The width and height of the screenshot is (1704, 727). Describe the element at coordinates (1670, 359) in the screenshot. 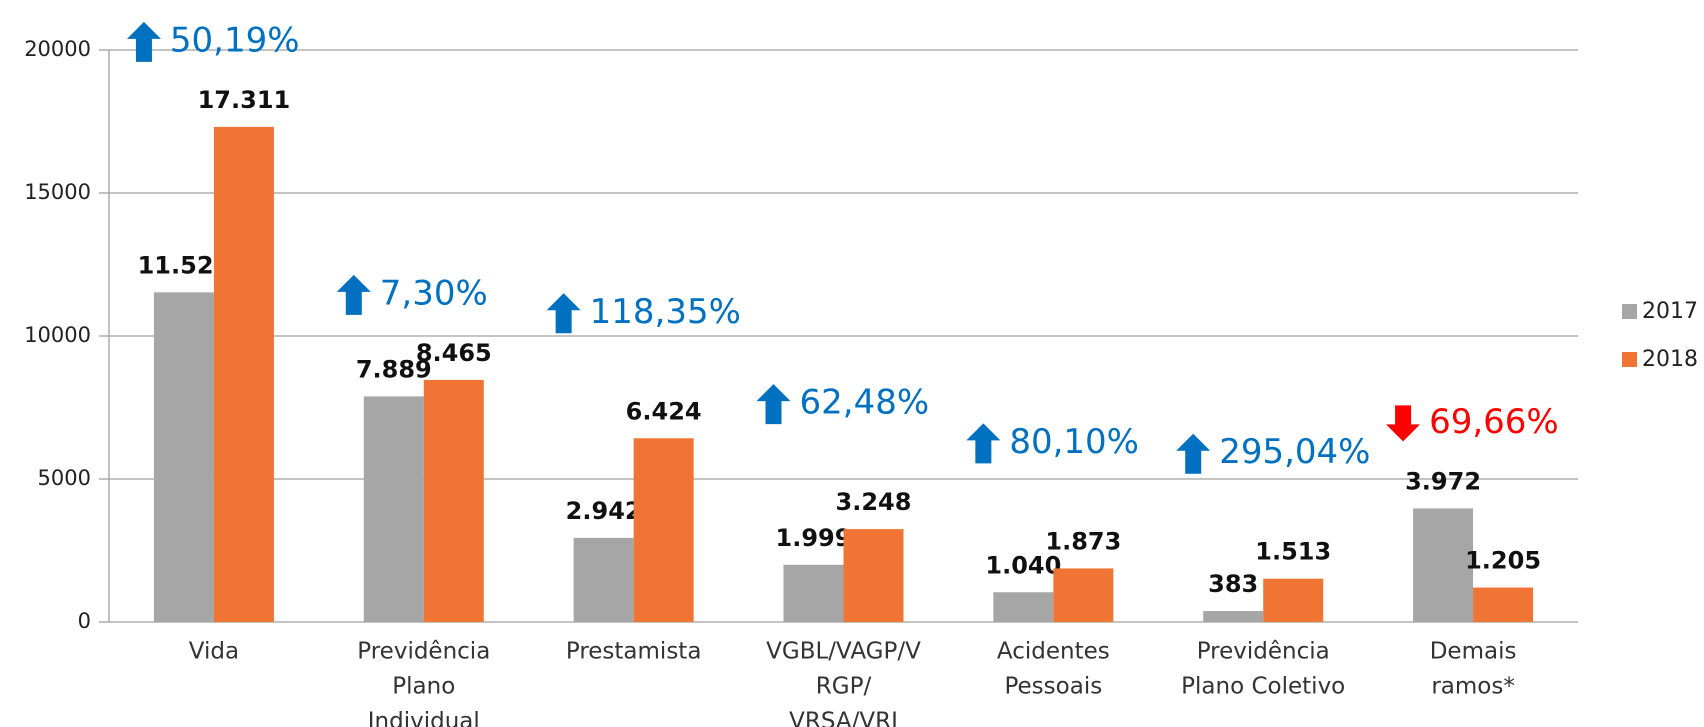

I see `legend-label: 2018` at that location.